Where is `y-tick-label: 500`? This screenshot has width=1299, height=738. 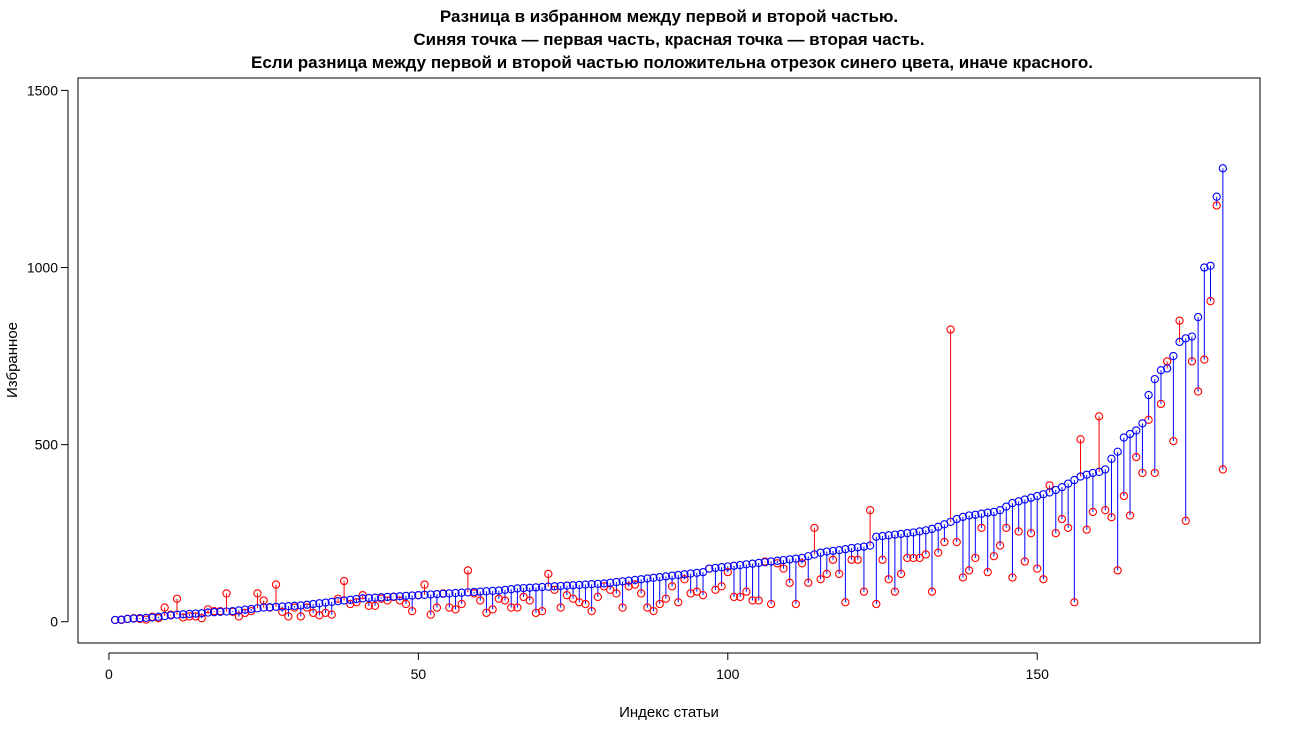 y-tick-label: 500 is located at coordinates (47, 445).